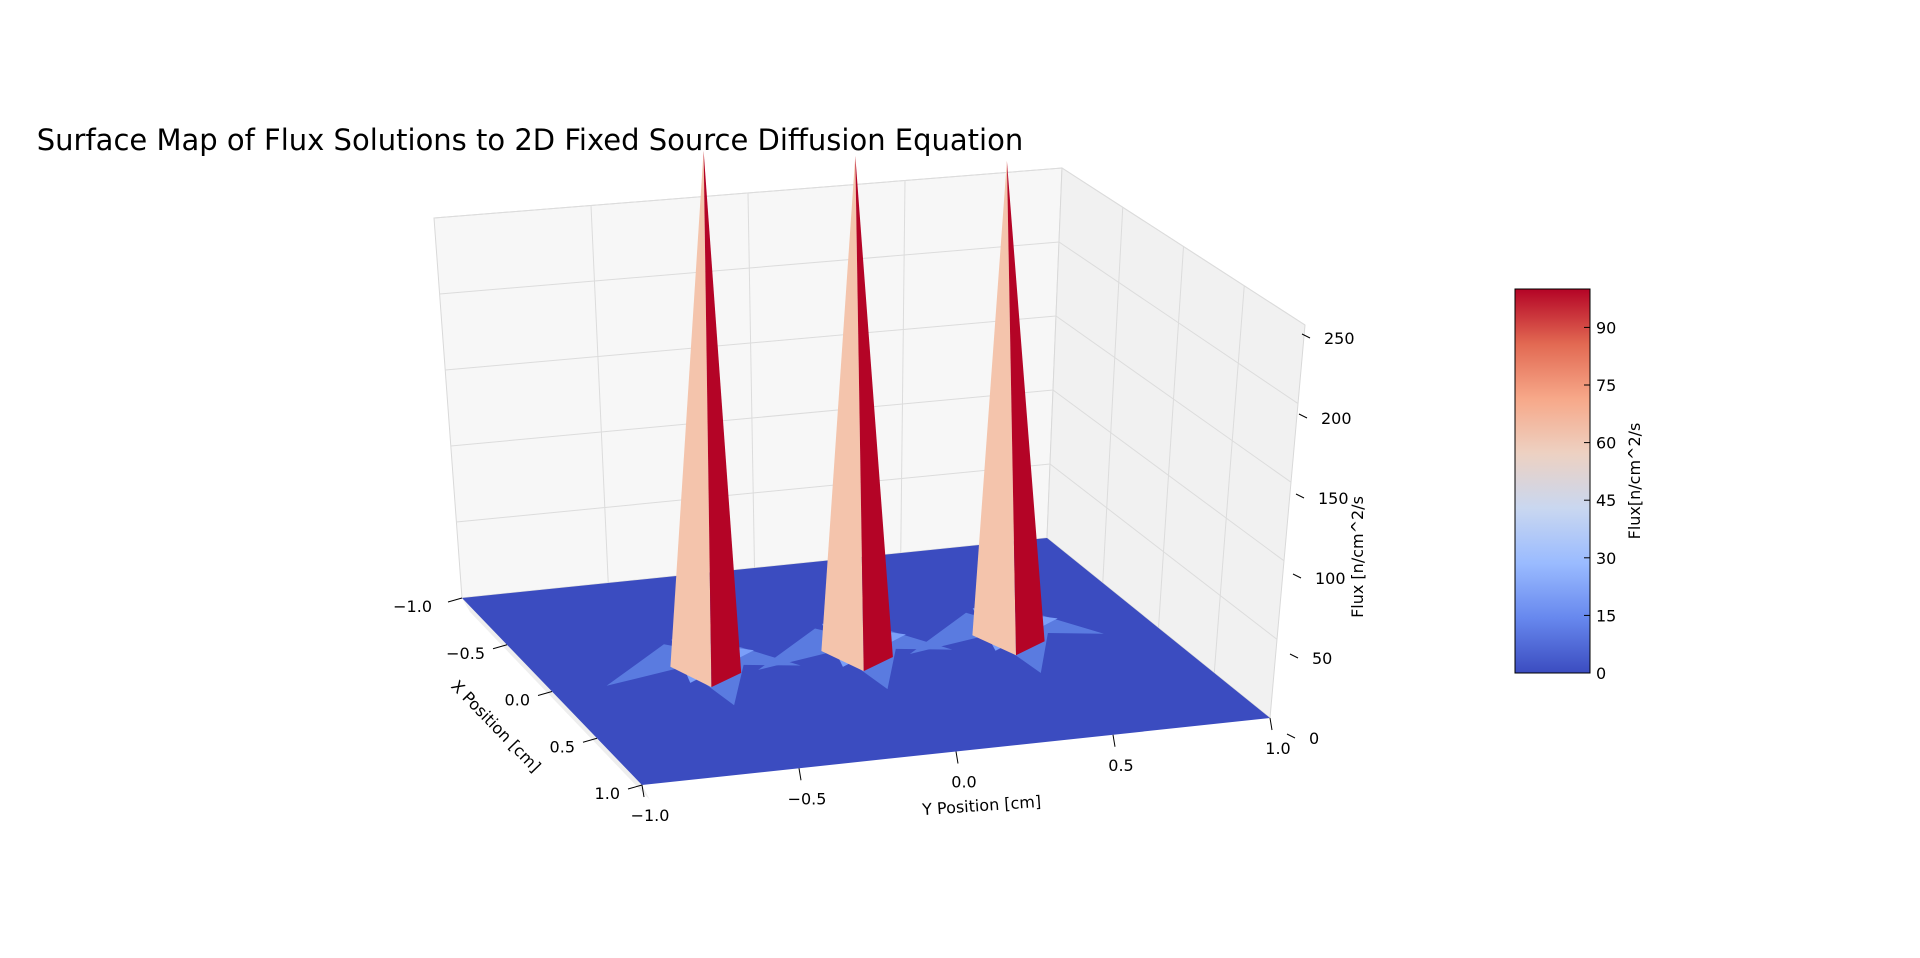 This screenshot has height=958, width=1920. What do you see at coordinates (1606, 443) in the screenshot?
I see `colorbar-tick-label: 60` at bounding box center [1606, 443].